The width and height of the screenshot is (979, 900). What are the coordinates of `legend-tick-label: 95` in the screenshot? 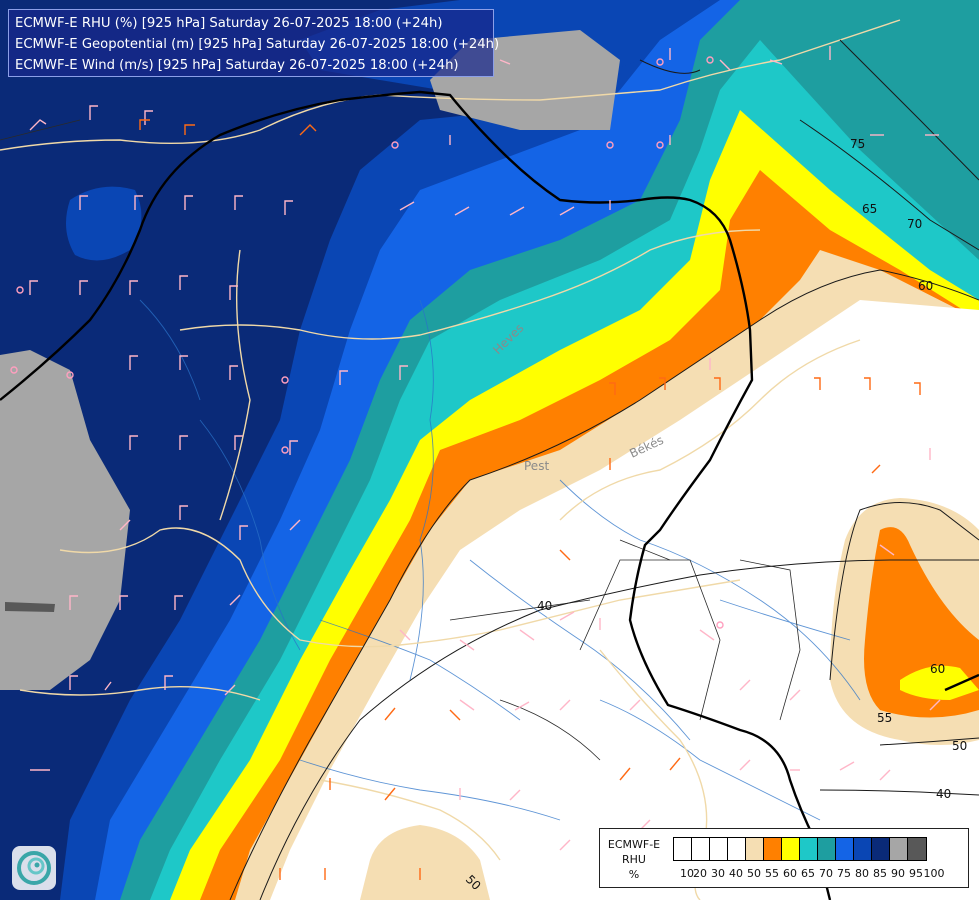 It's located at (916, 873).